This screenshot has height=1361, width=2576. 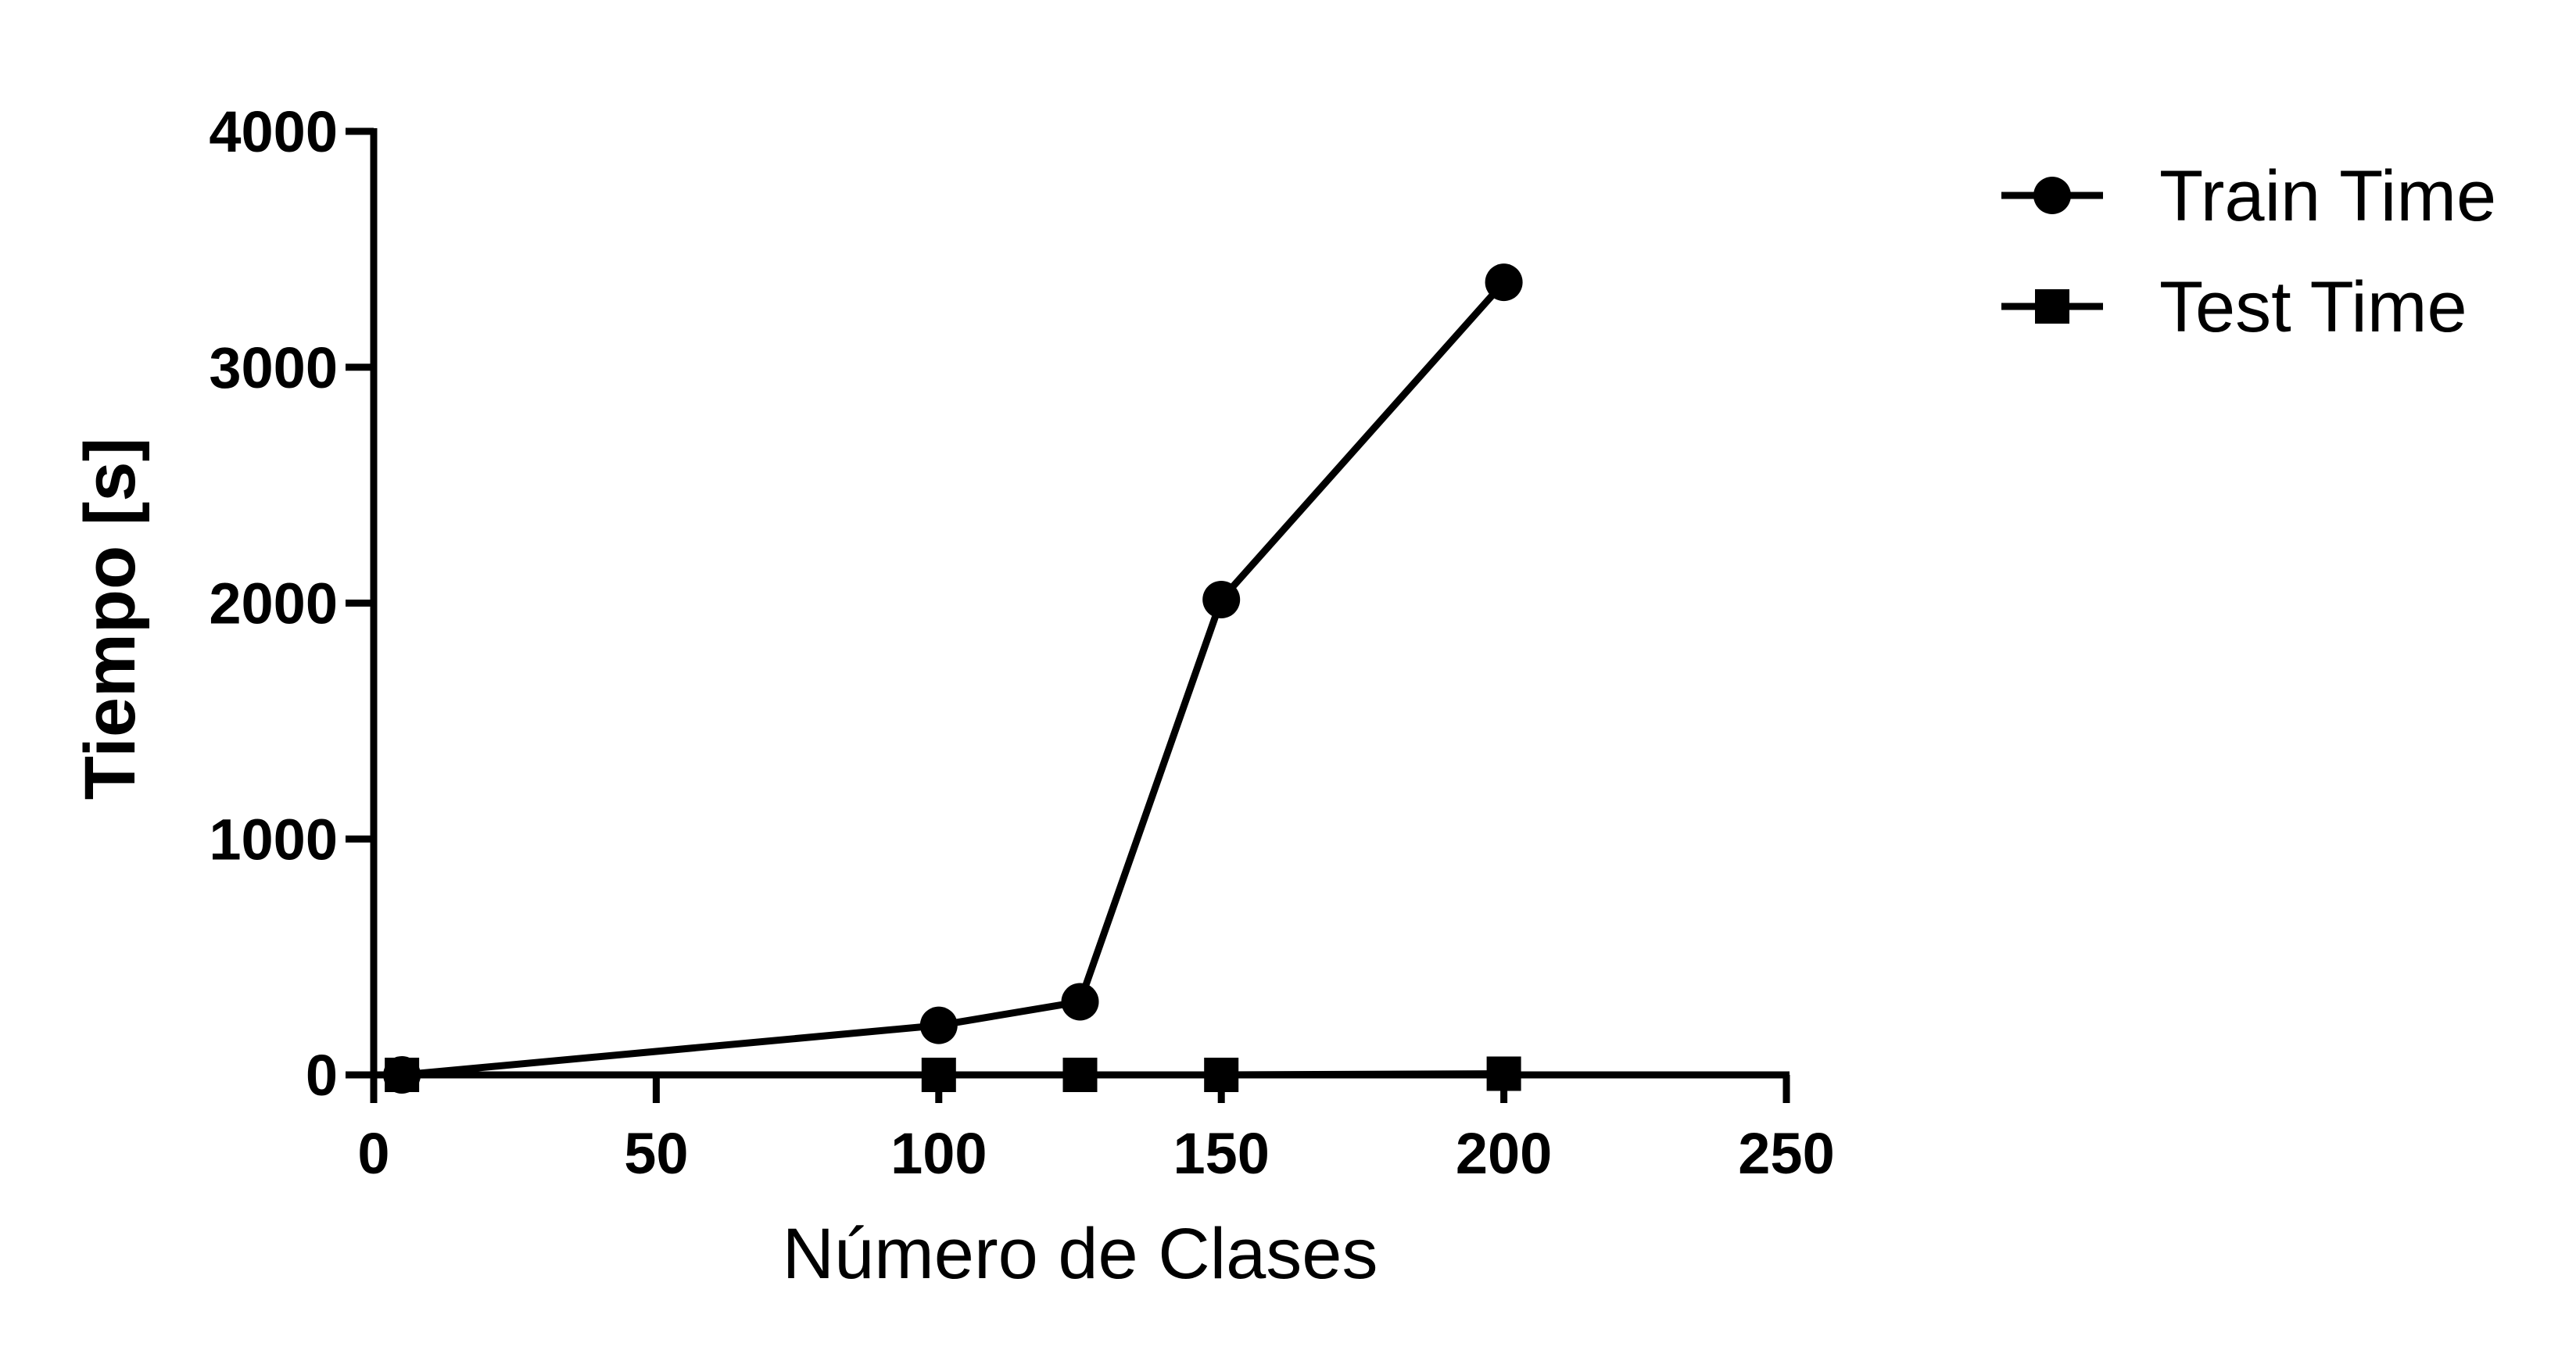 I want to click on x-tick-label: 150, so click(x=1221, y=1153).